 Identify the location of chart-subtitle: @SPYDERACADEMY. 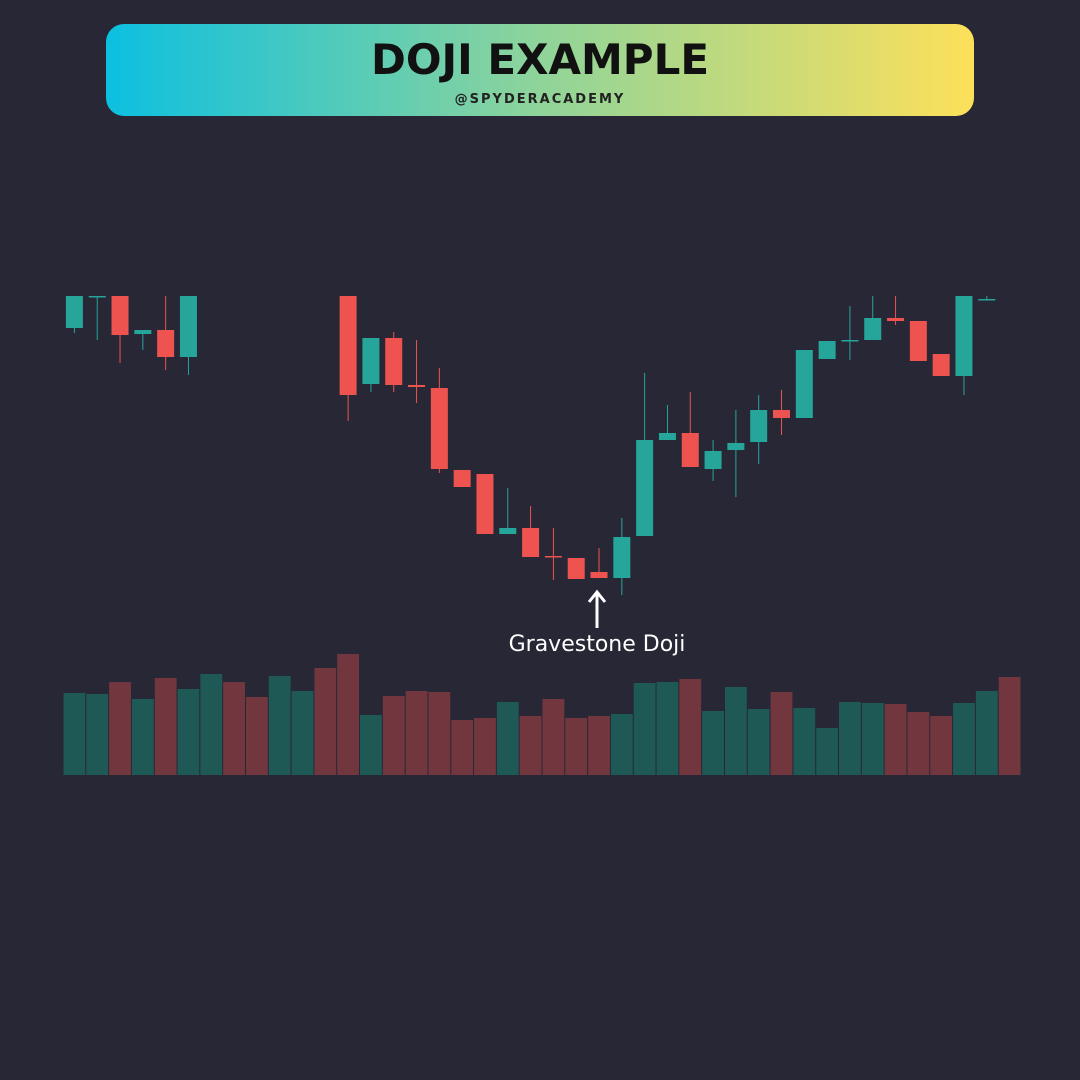
(540, 99).